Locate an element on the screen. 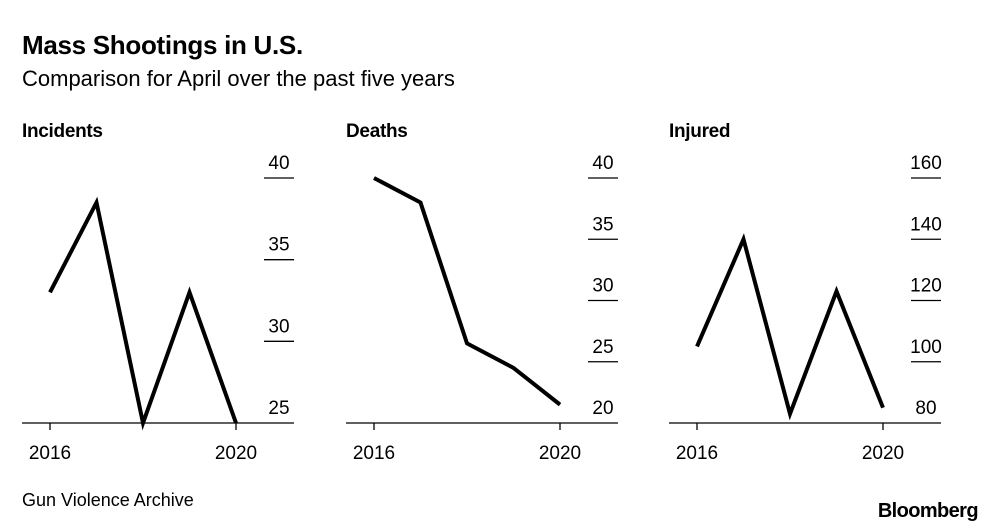 The image size is (1000, 532). y-tick-label: 80 is located at coordinates (925, 408).